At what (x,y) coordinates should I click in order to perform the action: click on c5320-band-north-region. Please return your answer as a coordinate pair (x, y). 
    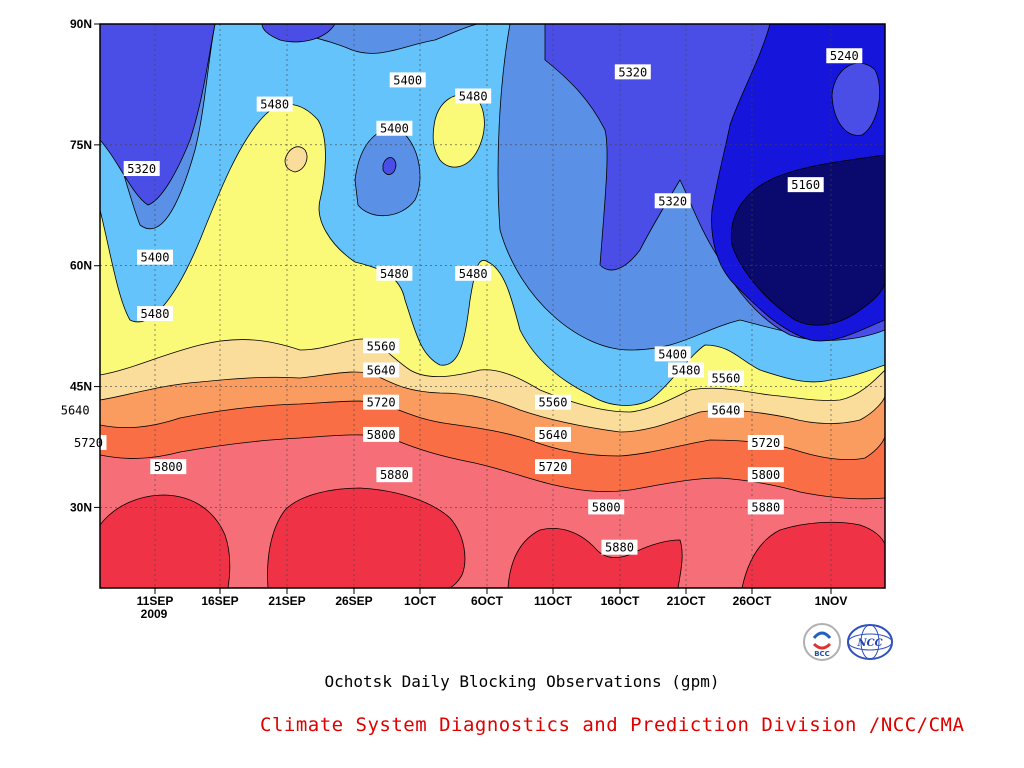
    Looking at the image, I should click on (298, 33).